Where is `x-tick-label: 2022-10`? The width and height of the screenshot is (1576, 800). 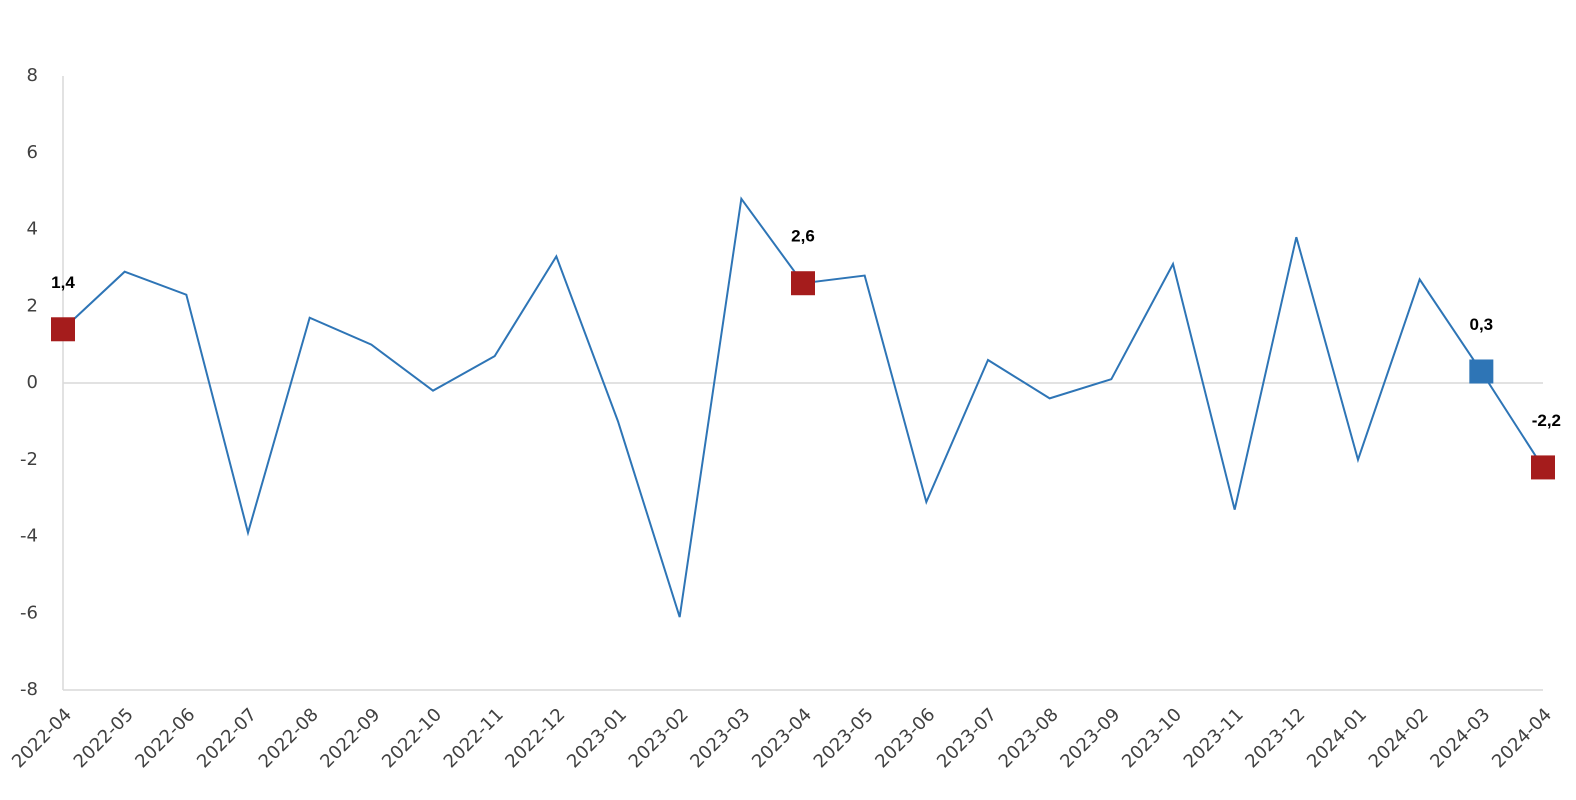 x-tick-label: 2022-10 is located at coordinates (412, 738).